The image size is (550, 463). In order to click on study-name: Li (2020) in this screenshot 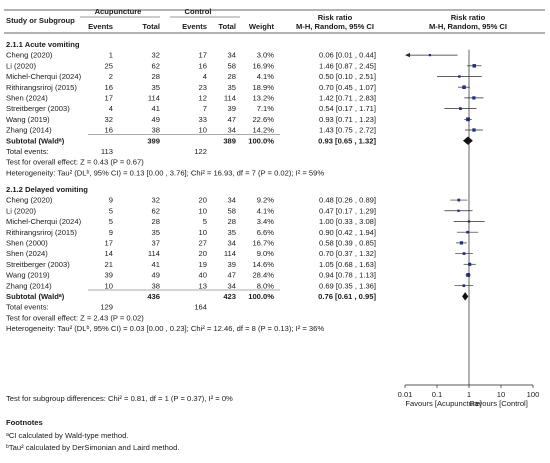, I will do `click(21, 210)`.